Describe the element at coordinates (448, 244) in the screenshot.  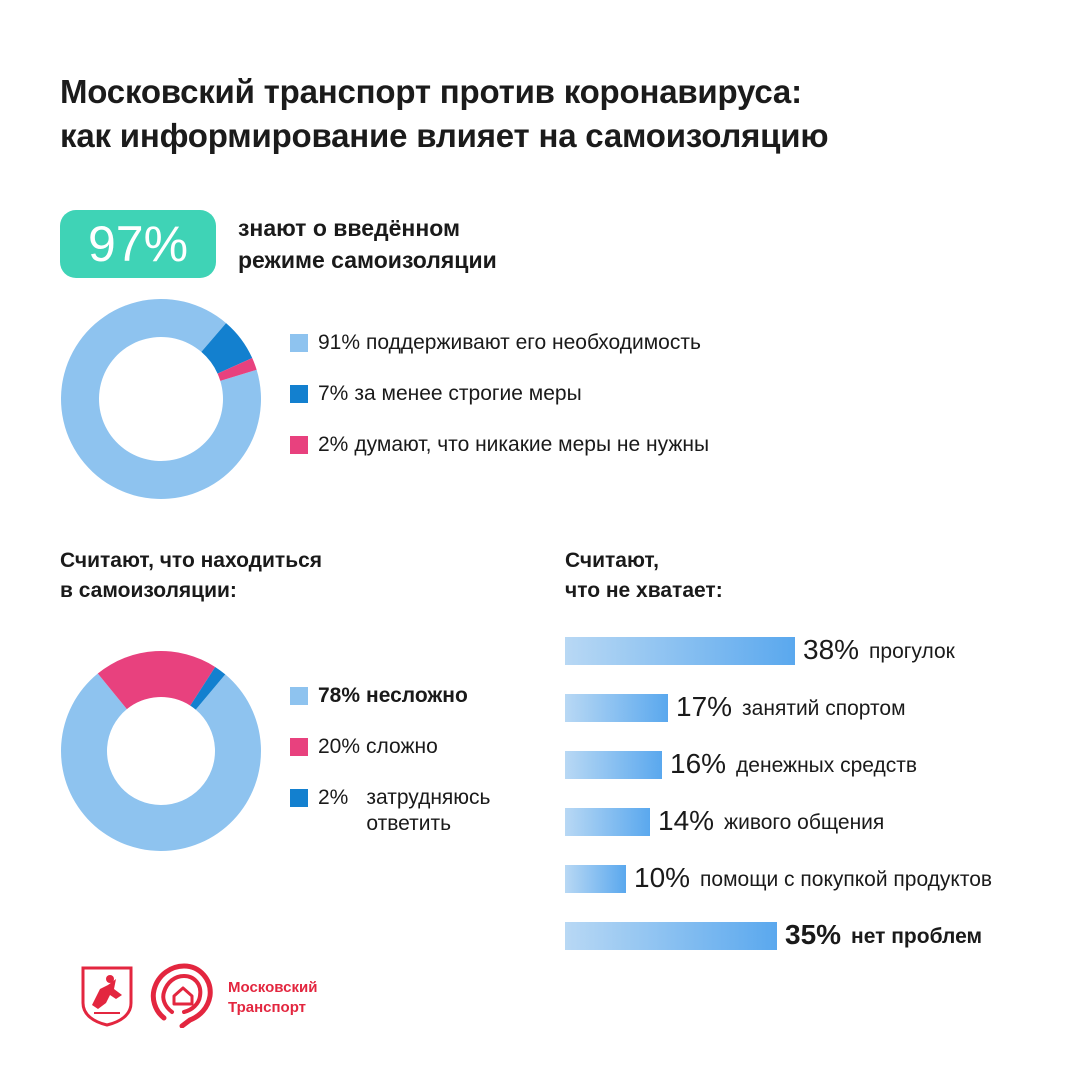
I see `awareness-text: знают о введённом режиме самоизоляции` at that location.